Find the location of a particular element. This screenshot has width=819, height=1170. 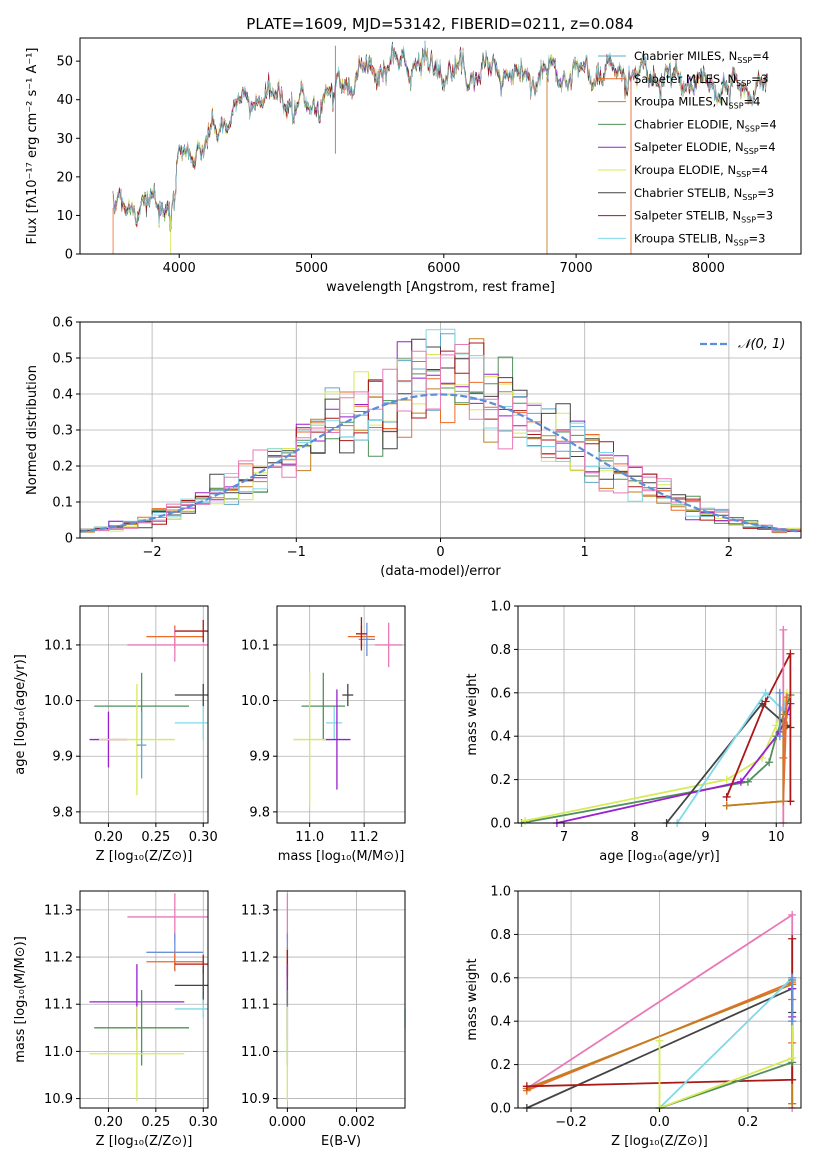

legend-entry: Salpeter ELODIE, NSSP=4 is located at coordinates (705, 148).